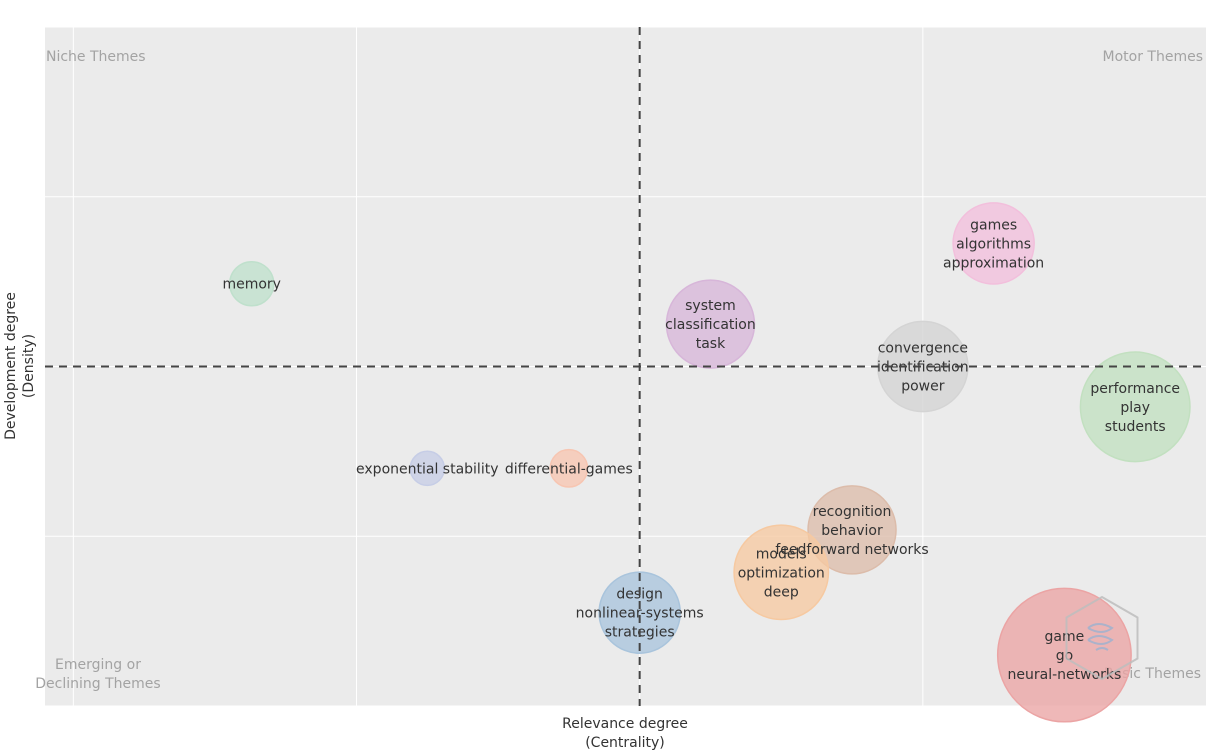 The height and width of the screenshot is (751, 1212). I want to click on bubble-label: performance play students, so click(1135, 408).